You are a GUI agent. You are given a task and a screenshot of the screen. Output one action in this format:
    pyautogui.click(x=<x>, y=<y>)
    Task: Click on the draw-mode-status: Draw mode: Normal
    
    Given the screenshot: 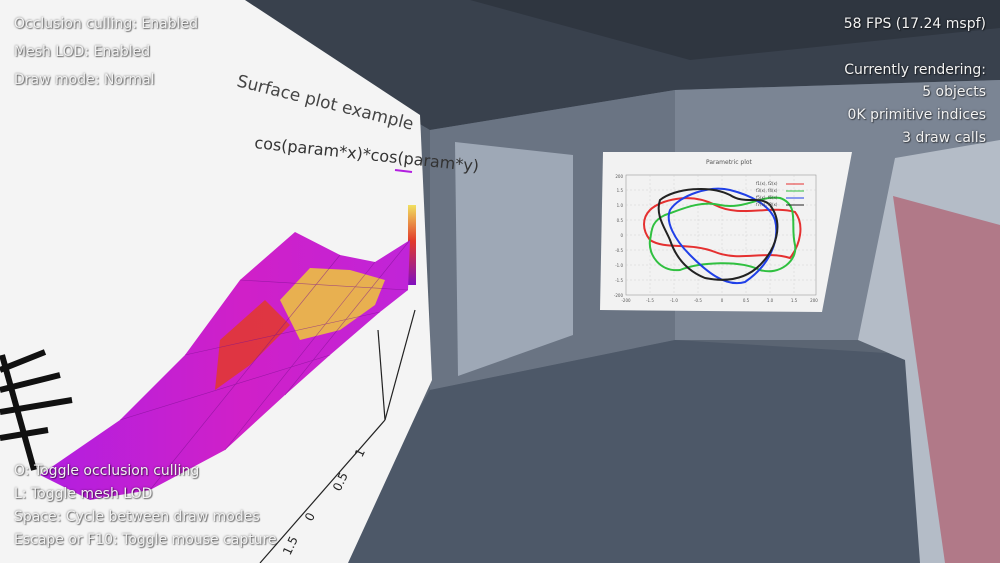 What is the action you would take?
    pyautogui.click(x=84, y=80)
    